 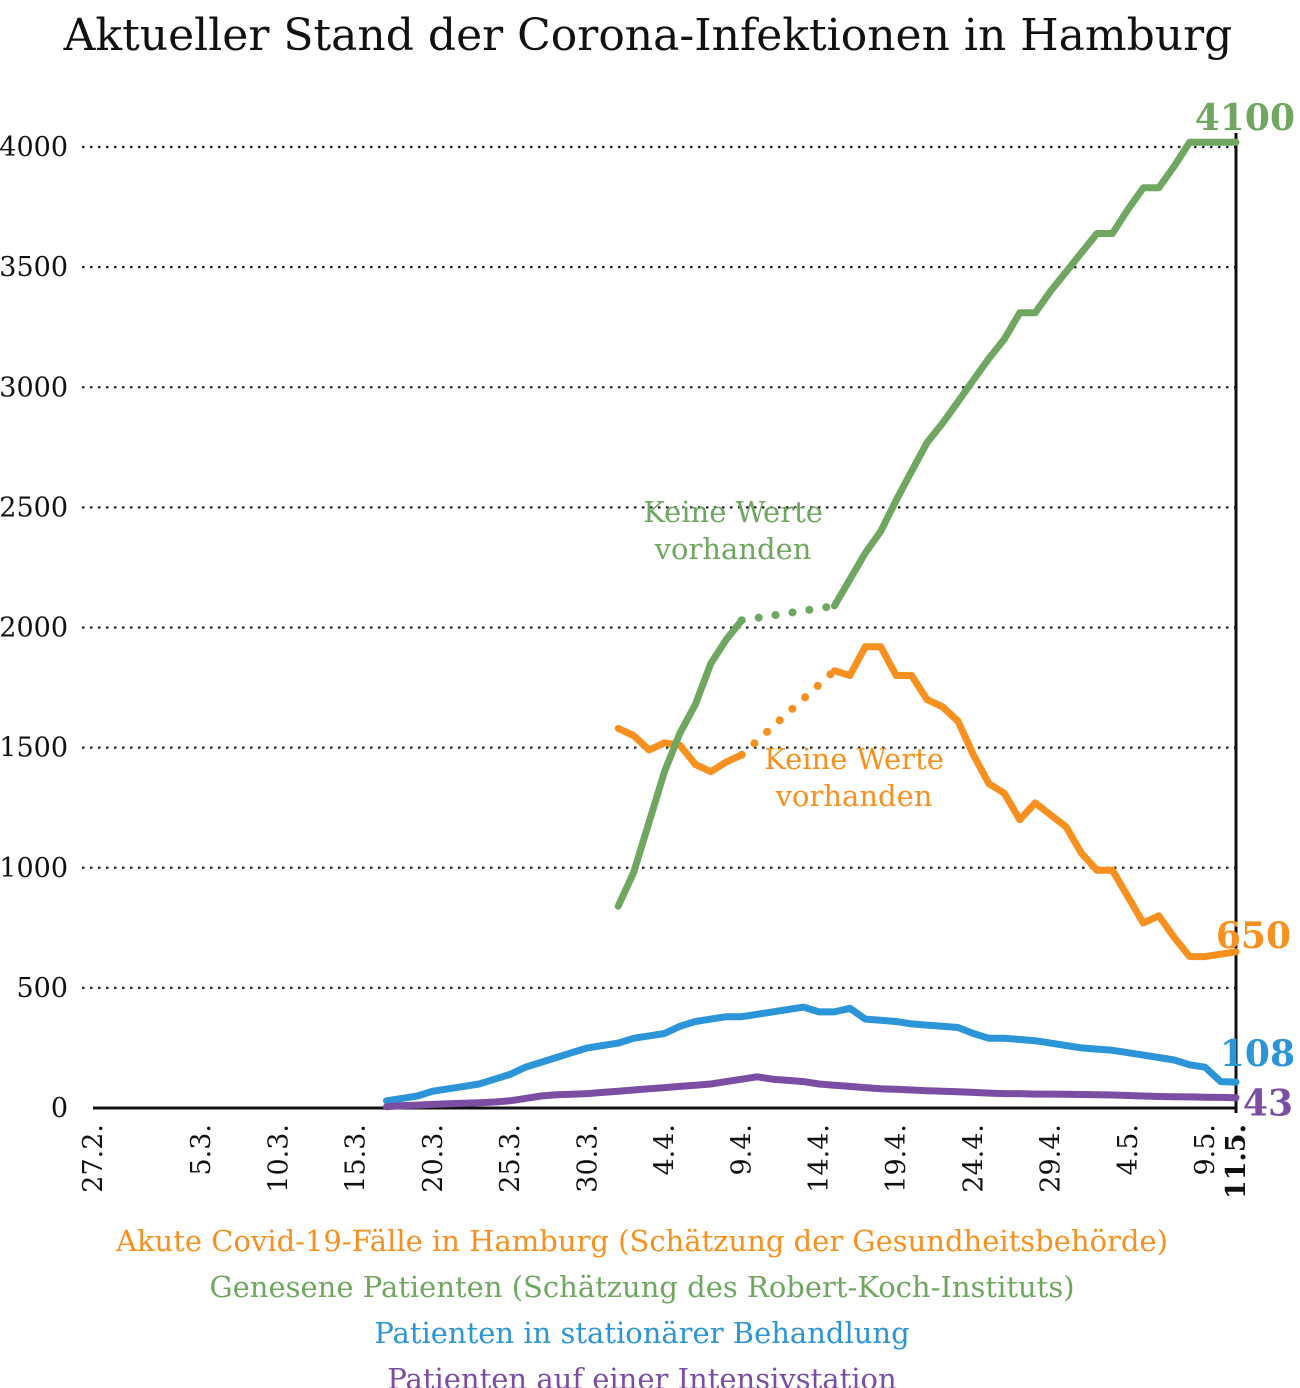 What do you see at coordinates (34, 267) in the screenshot?
I see `y-tick-label: 3500` at bounding box center [34, 267].